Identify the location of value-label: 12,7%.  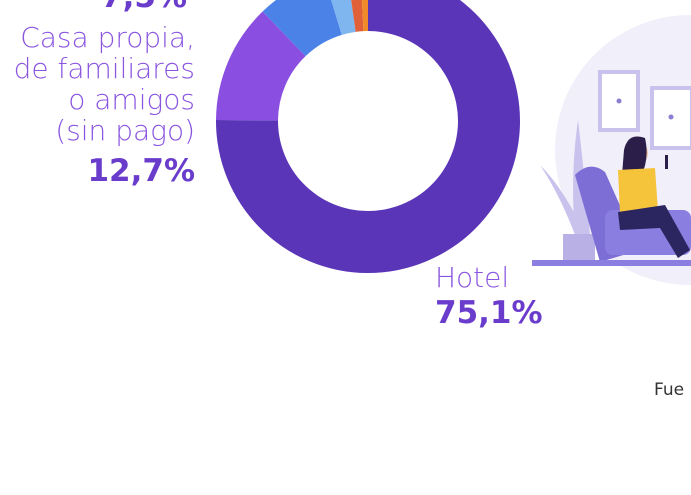
(141, 171).